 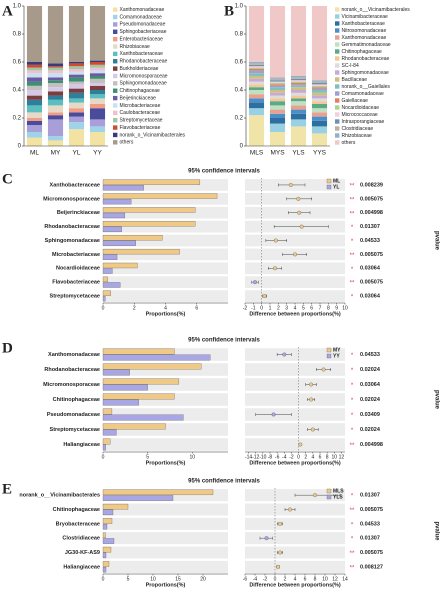 I want to click on legend-label: SC-I-84, so click(x=350, y=66).